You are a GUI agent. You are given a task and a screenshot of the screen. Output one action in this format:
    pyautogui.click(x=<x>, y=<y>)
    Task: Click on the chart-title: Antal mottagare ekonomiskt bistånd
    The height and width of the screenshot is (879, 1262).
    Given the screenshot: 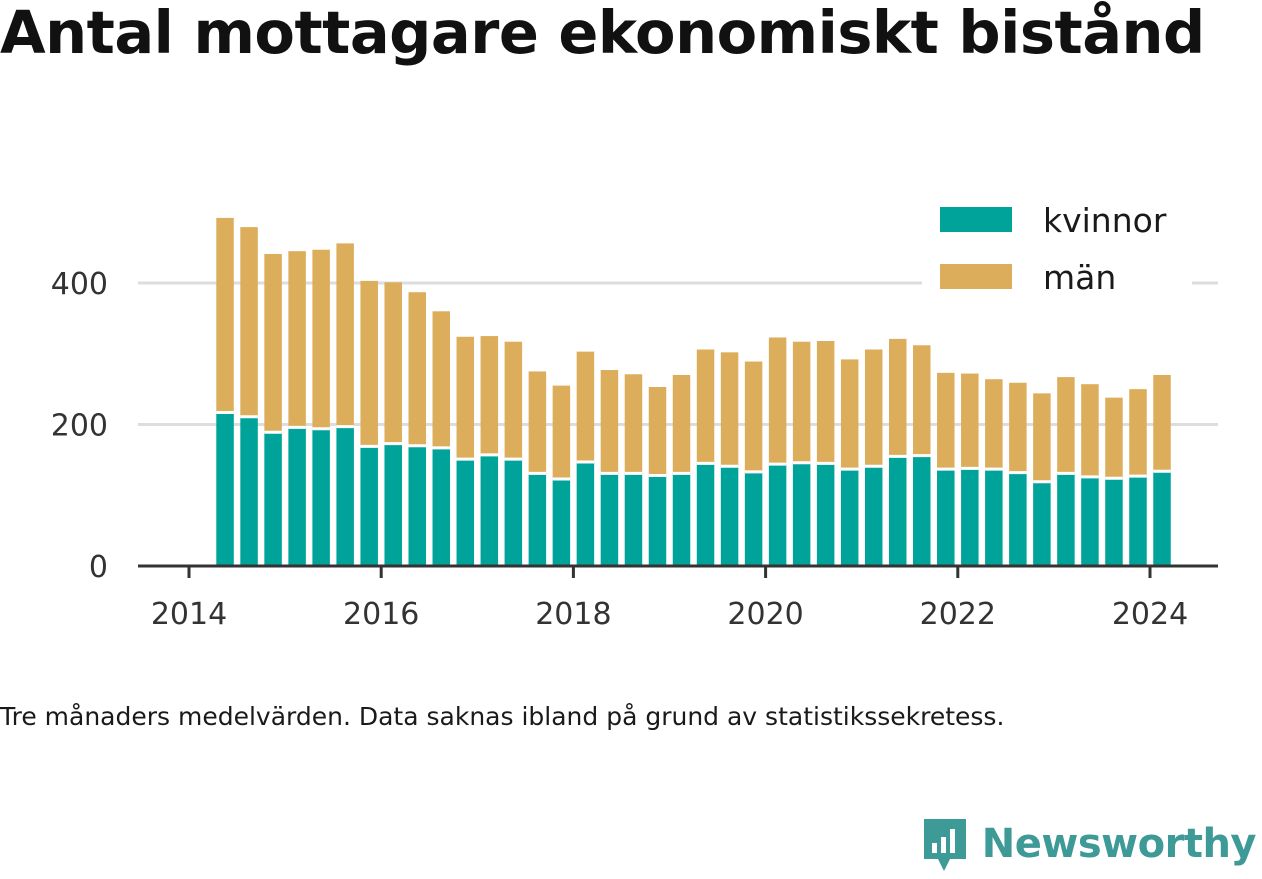 What is the action you would take?
    pyautogui.click(x=602, y=33)
    